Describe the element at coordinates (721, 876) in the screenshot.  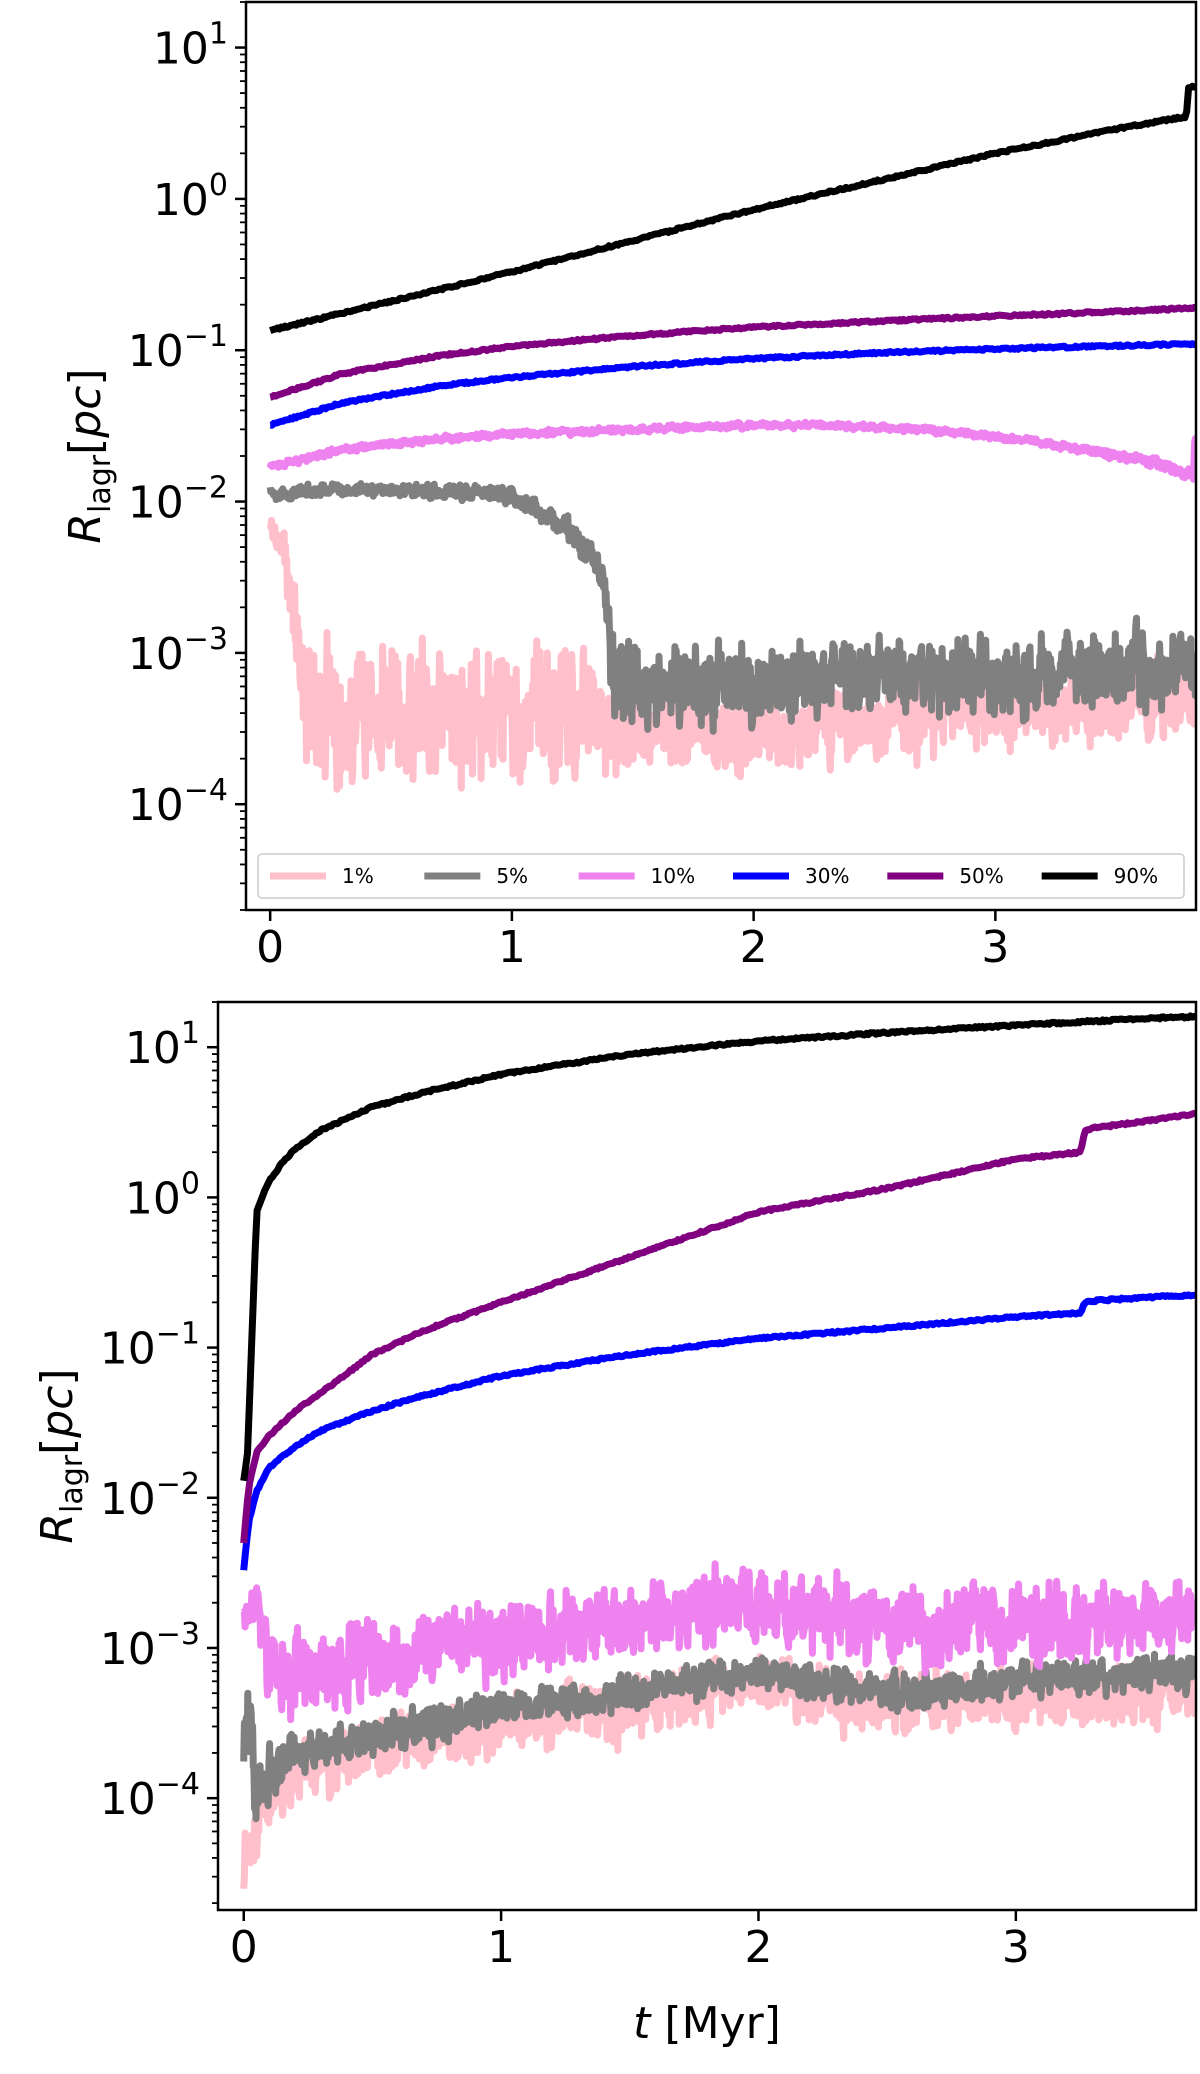
I see `legend-box` at that location.